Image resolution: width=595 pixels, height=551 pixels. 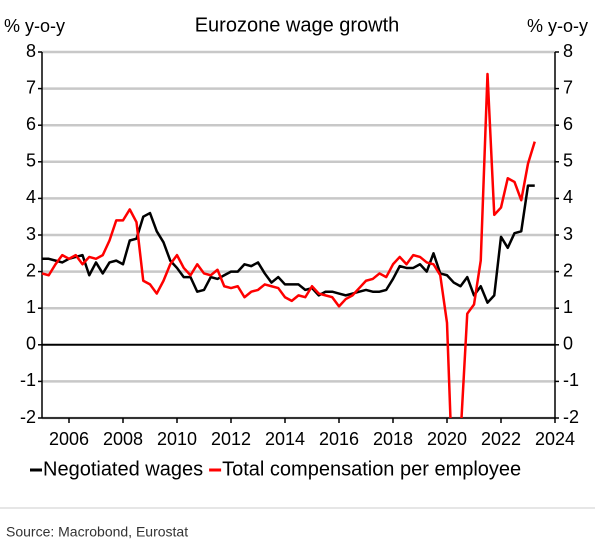 What do you see at coordinates (568, 307) in the screenshot?
I see `y2-tick-label: 1` at bounding box center [568, 307].